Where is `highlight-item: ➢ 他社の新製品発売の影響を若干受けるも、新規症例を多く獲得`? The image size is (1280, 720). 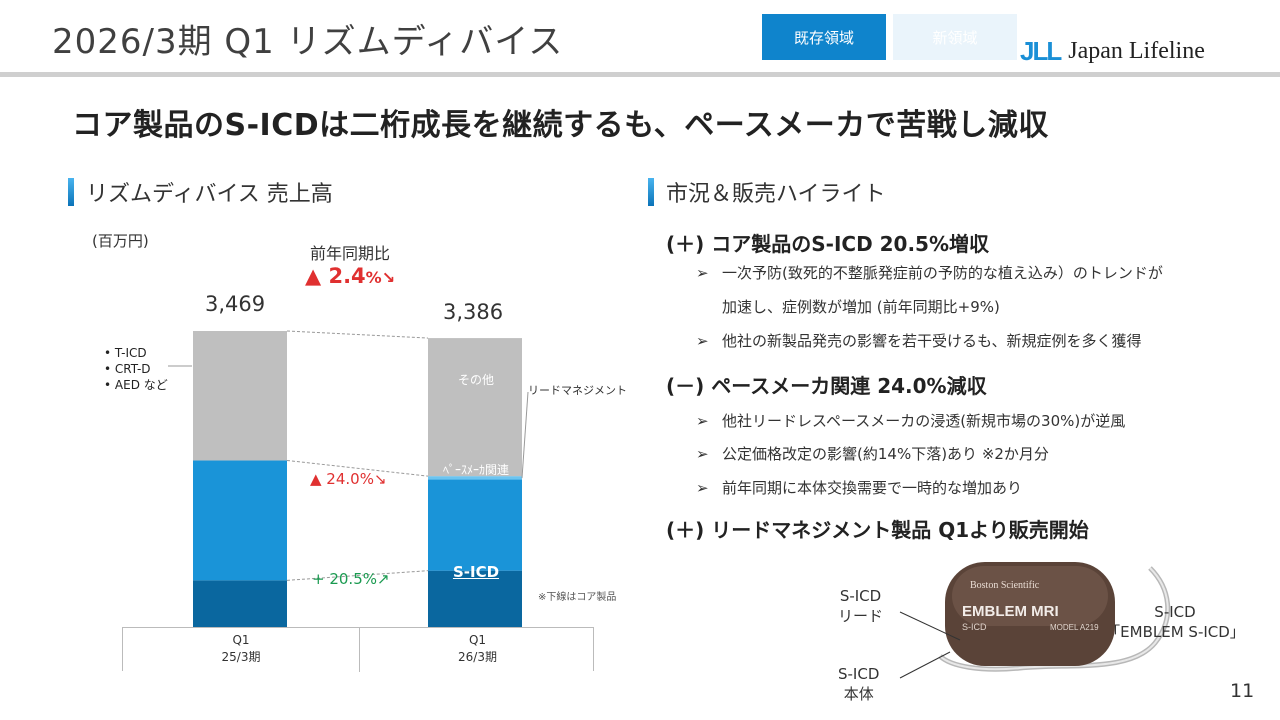
highlight-item: ➢ 他社の新製品発売の影響を若干受けるも、新規症例を多く獲得 is located at coordinates (919, 340).